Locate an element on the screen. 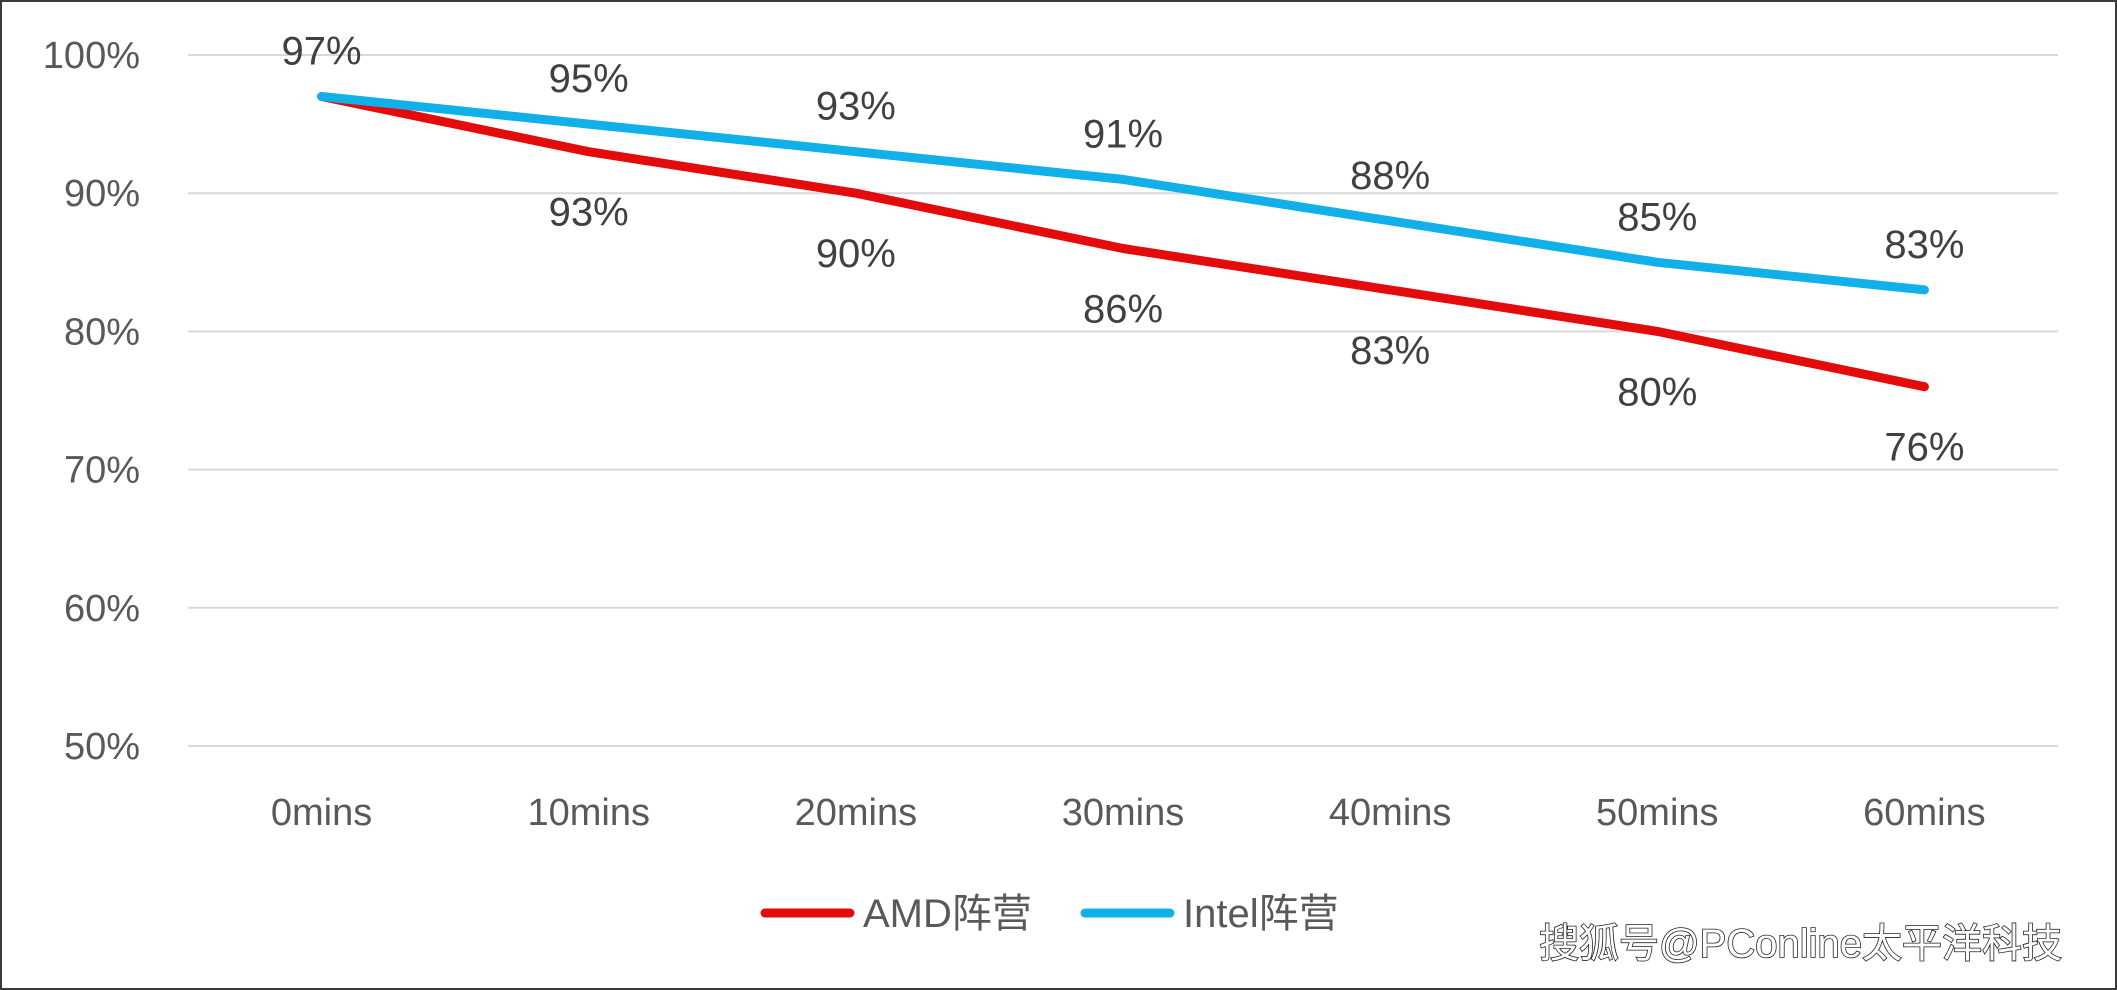  x-tick-label: 40mins is located at coordinates (1390, 813).